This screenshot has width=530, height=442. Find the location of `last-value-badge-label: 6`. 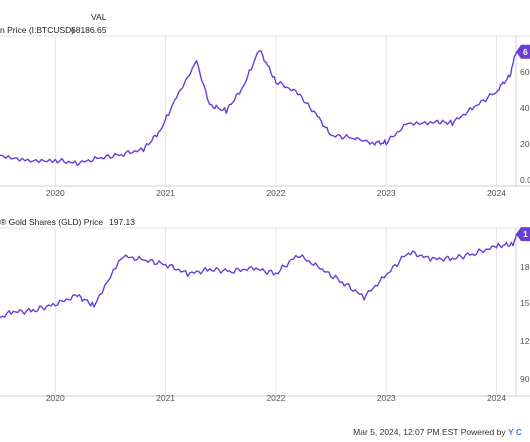

last-value-badge-label: 6 is located at coordinates (525, 52).